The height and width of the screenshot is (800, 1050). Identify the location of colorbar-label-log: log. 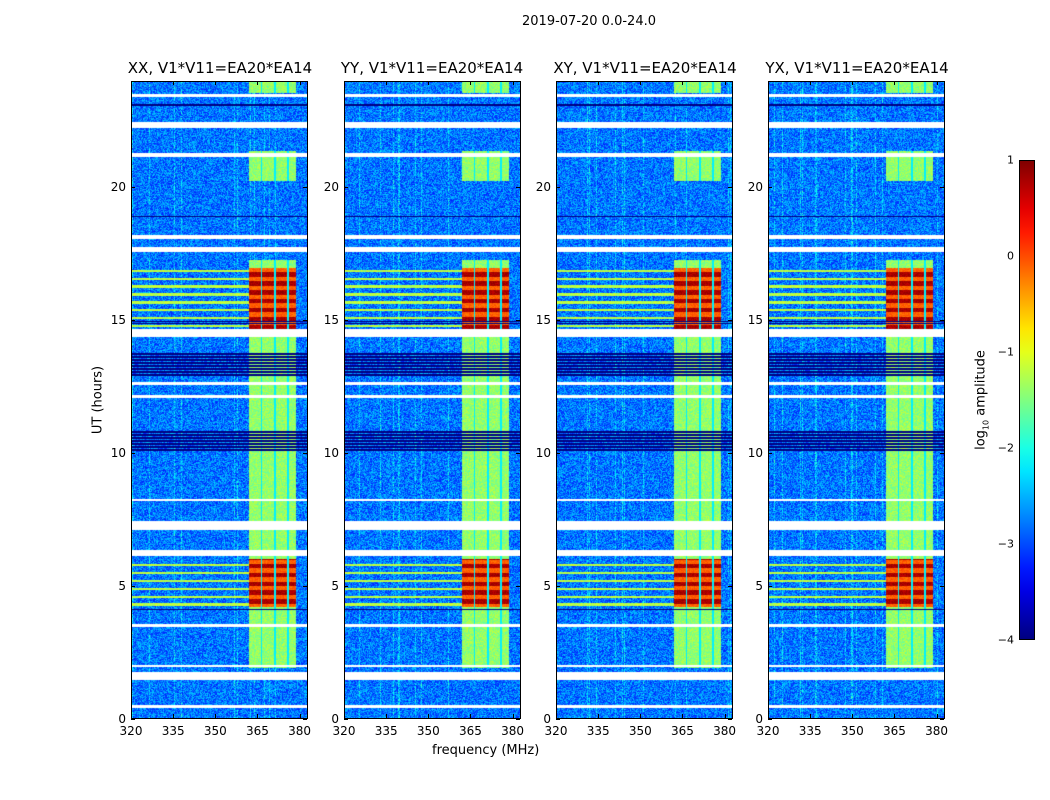
(981, 440).